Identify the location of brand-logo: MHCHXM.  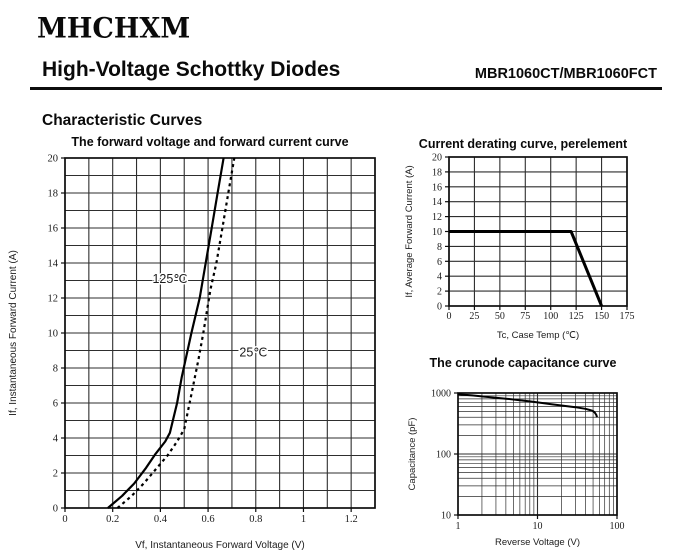
(114, 28).